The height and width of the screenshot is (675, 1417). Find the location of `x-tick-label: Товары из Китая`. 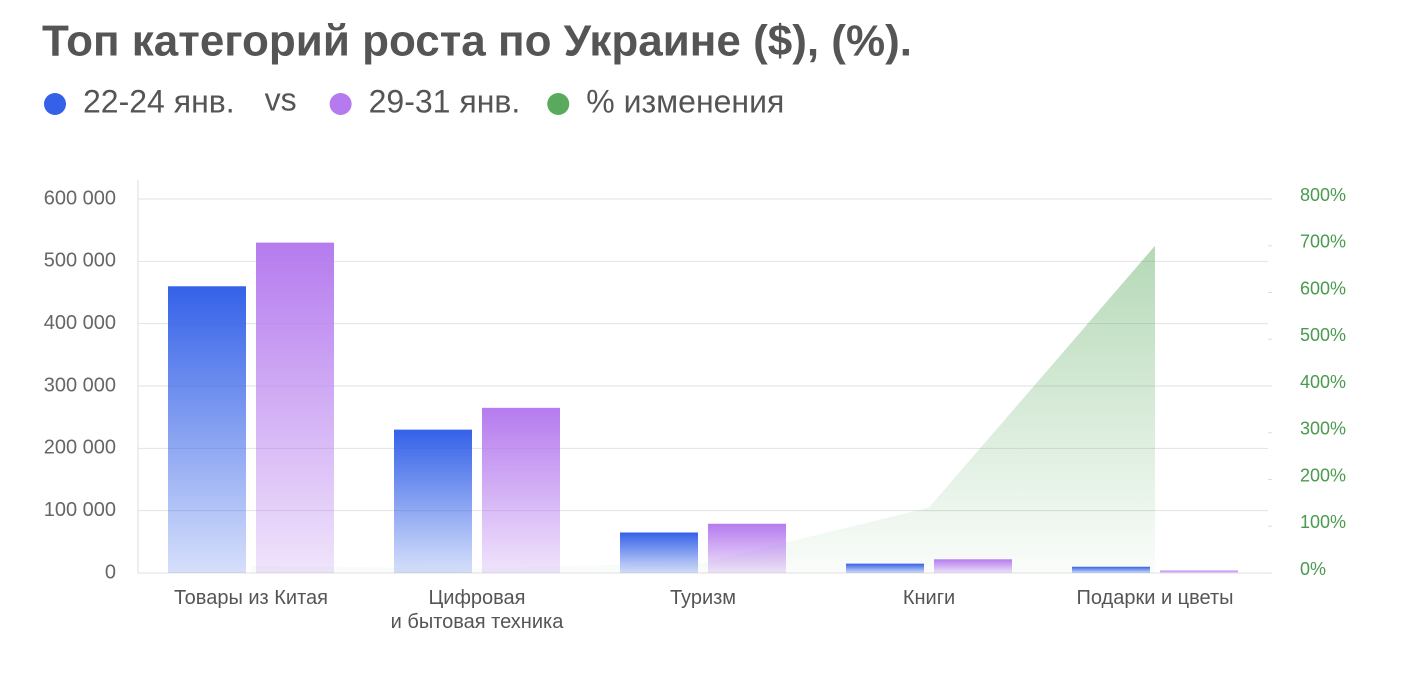

x-tick-label: Товары из Китая is located at coordinates (251, 598).